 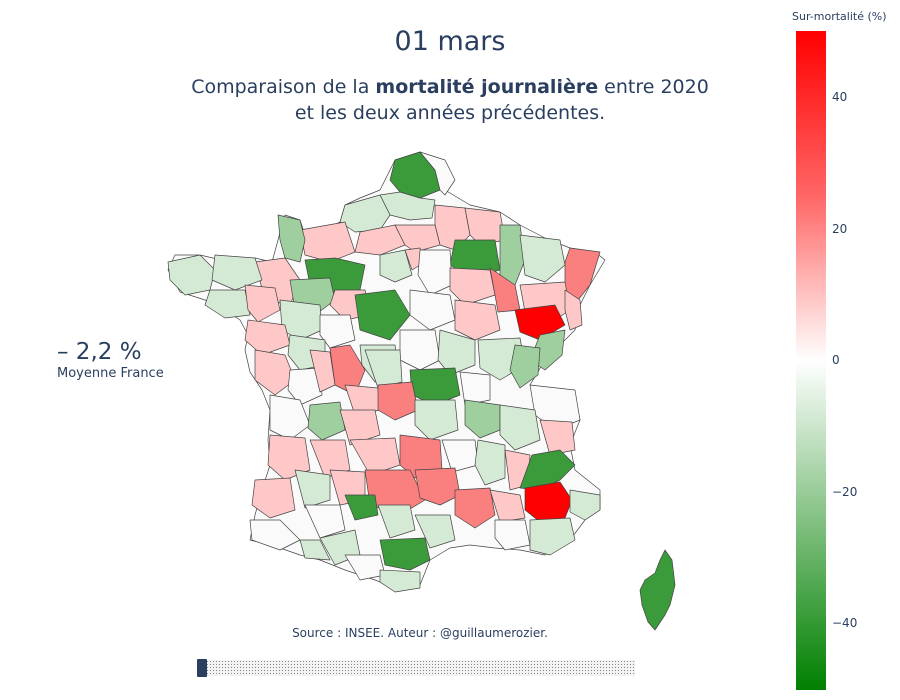 What do you see at coordinates (507, 506) in the screenshot?
I see `dept-vaucluse` at bounding box center [507, 506].